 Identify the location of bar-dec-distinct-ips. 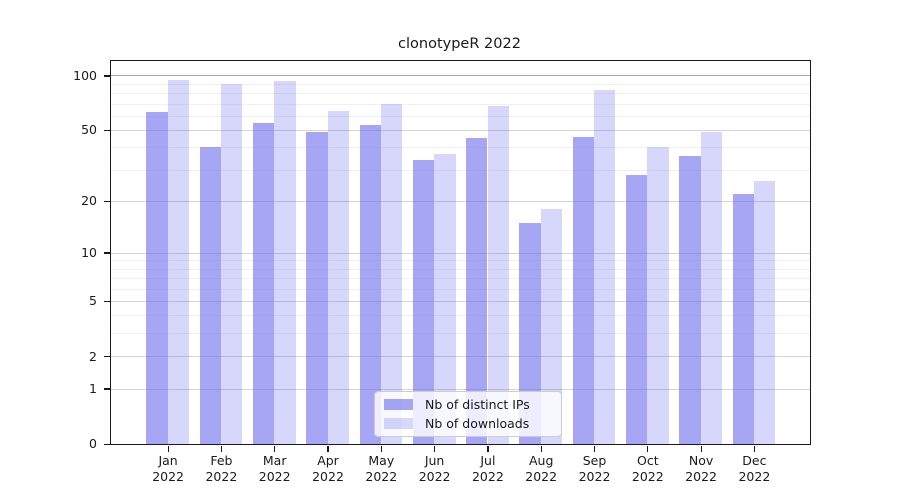
(743, 318).